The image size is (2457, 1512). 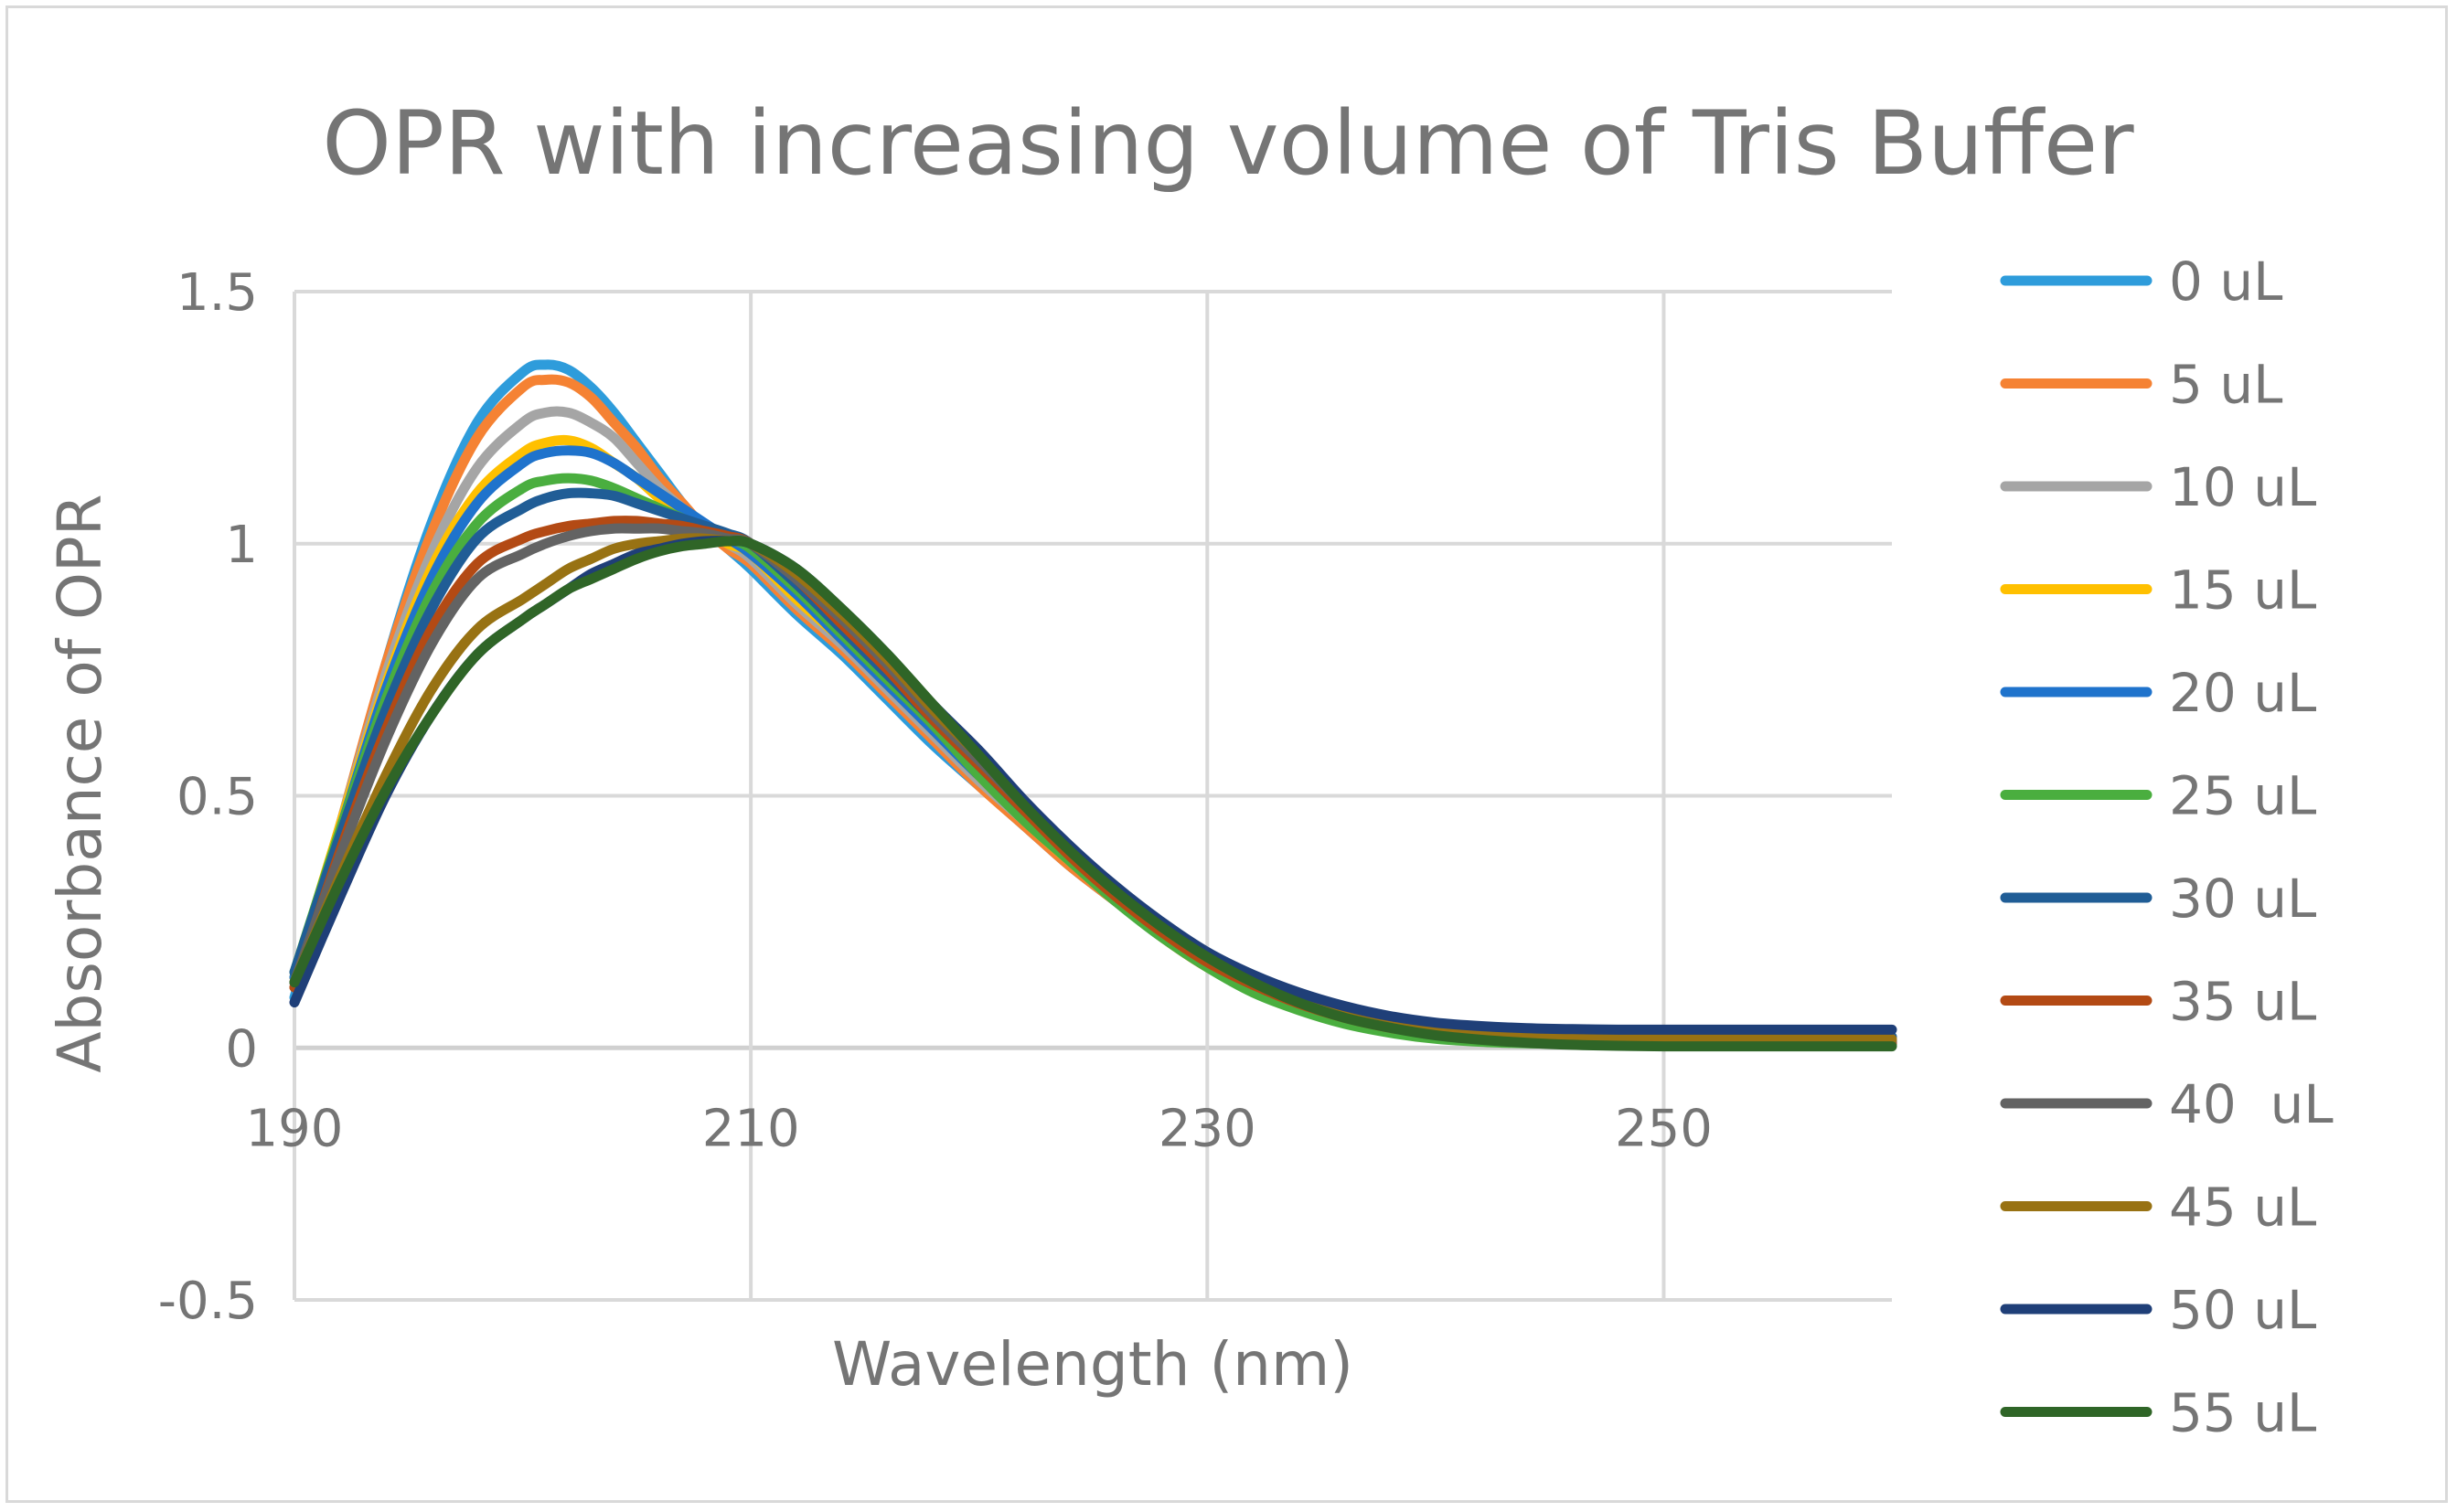 I want to click on legend-label: 10 uL, so click(x=2243, y=487).